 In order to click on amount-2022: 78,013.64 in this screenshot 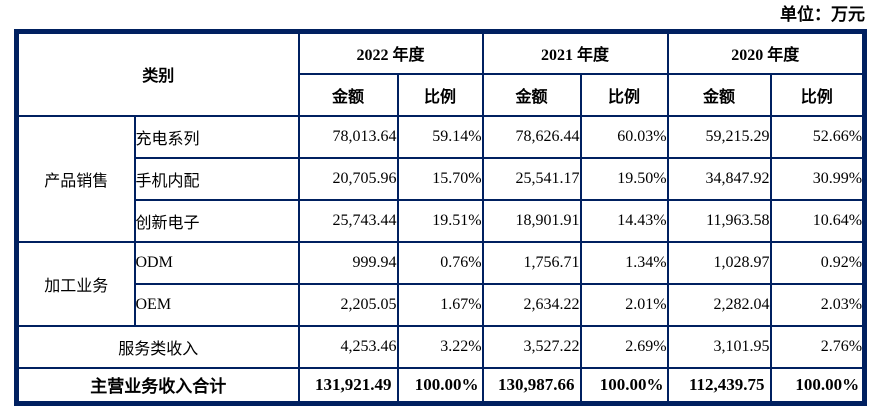, I will do `click(348, 136)`.